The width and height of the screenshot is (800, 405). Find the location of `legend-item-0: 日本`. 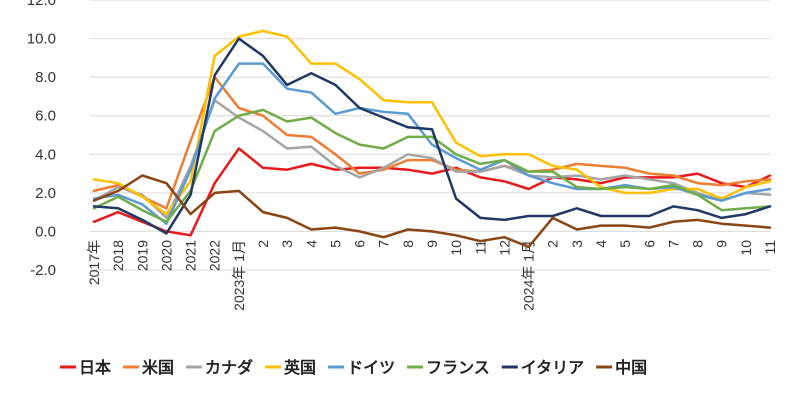

legend-item-0: 日本 is located at coordinates (85, 367).